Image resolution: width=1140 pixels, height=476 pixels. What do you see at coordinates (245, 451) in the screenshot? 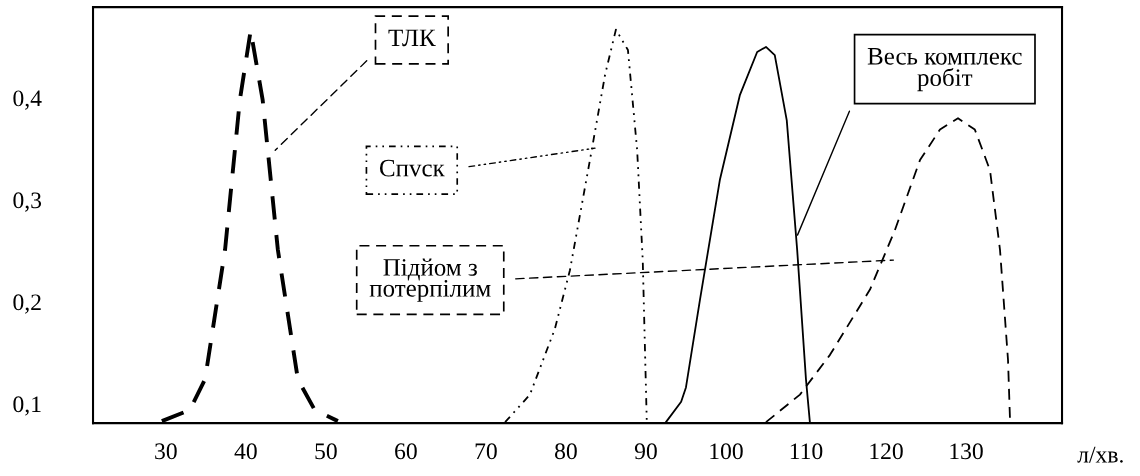
I see `x-tick-label: 40` at bounding box center [245, 451].